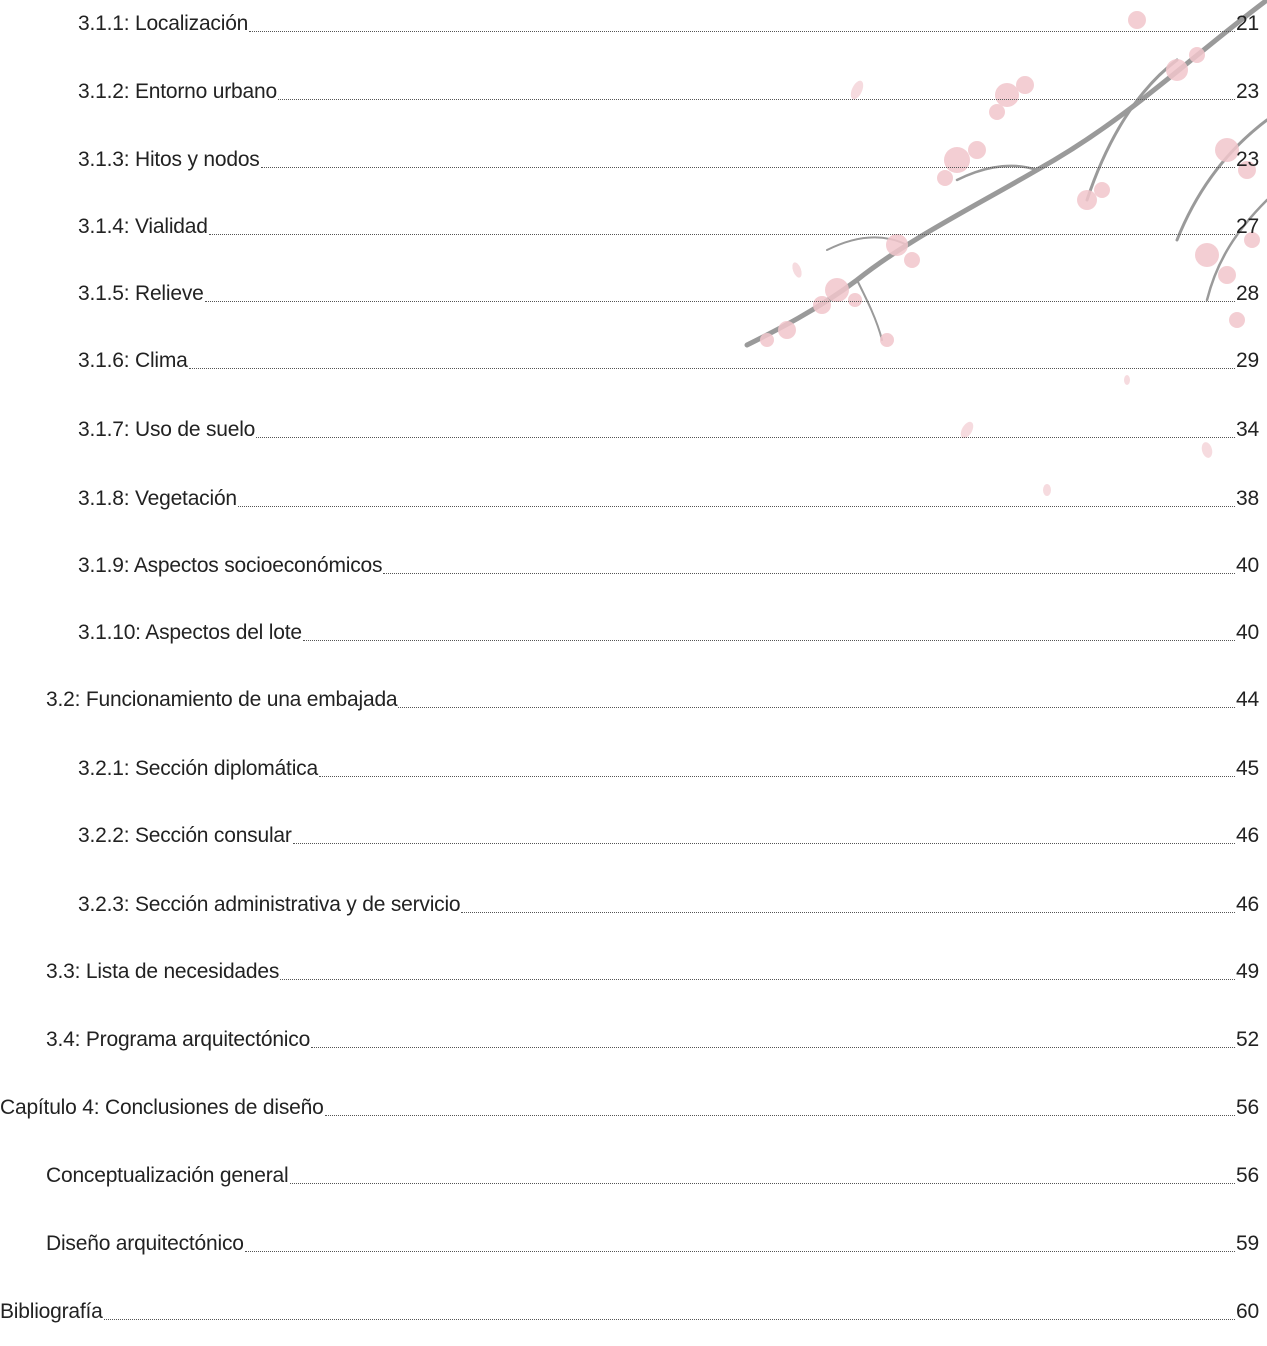 Image resolution: width=1267 pixels, height=1346 pixels. Describe the element at coordinates (145, 1243) in the screenshot. I see `toc-entry-label: Diseño arquitectónico` at that location.